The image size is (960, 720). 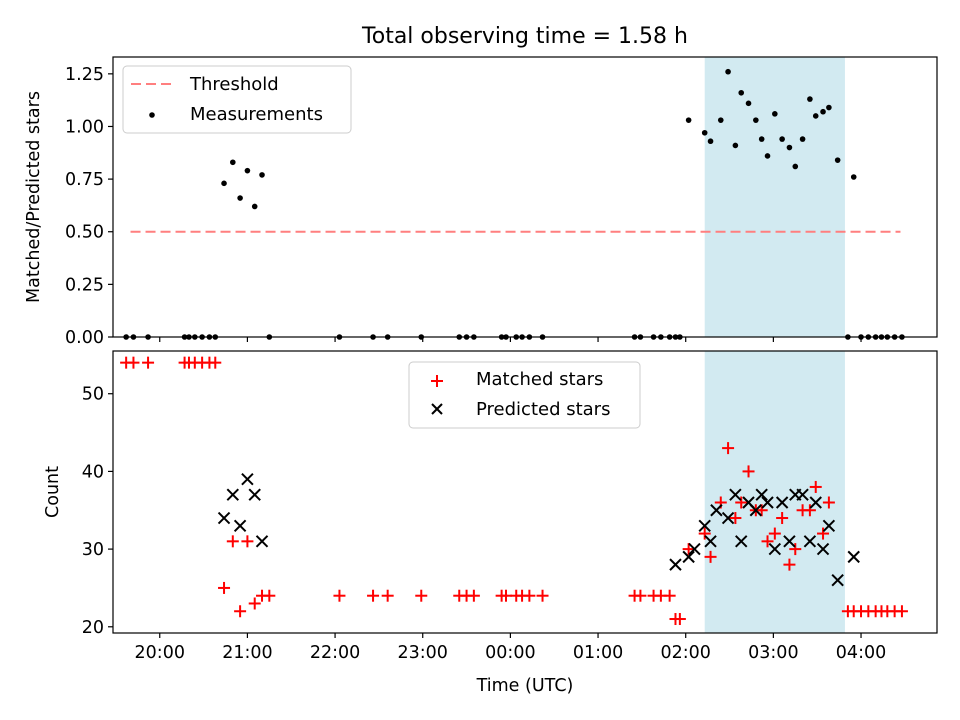 What do you see at coordinates (510, 339) in the screenshot?
I see `top-x-ticks` at bounding box center [510, 339].